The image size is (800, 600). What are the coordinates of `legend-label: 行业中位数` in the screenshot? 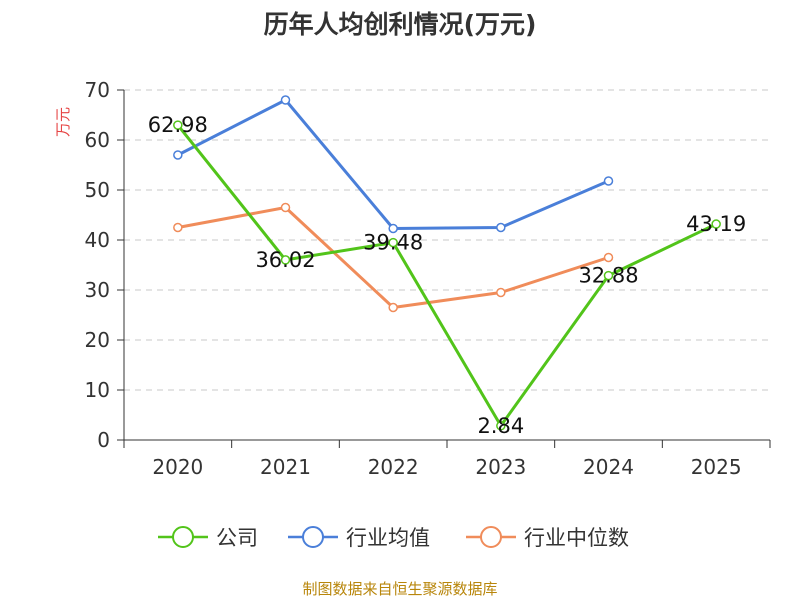 It's located at (576, 538).